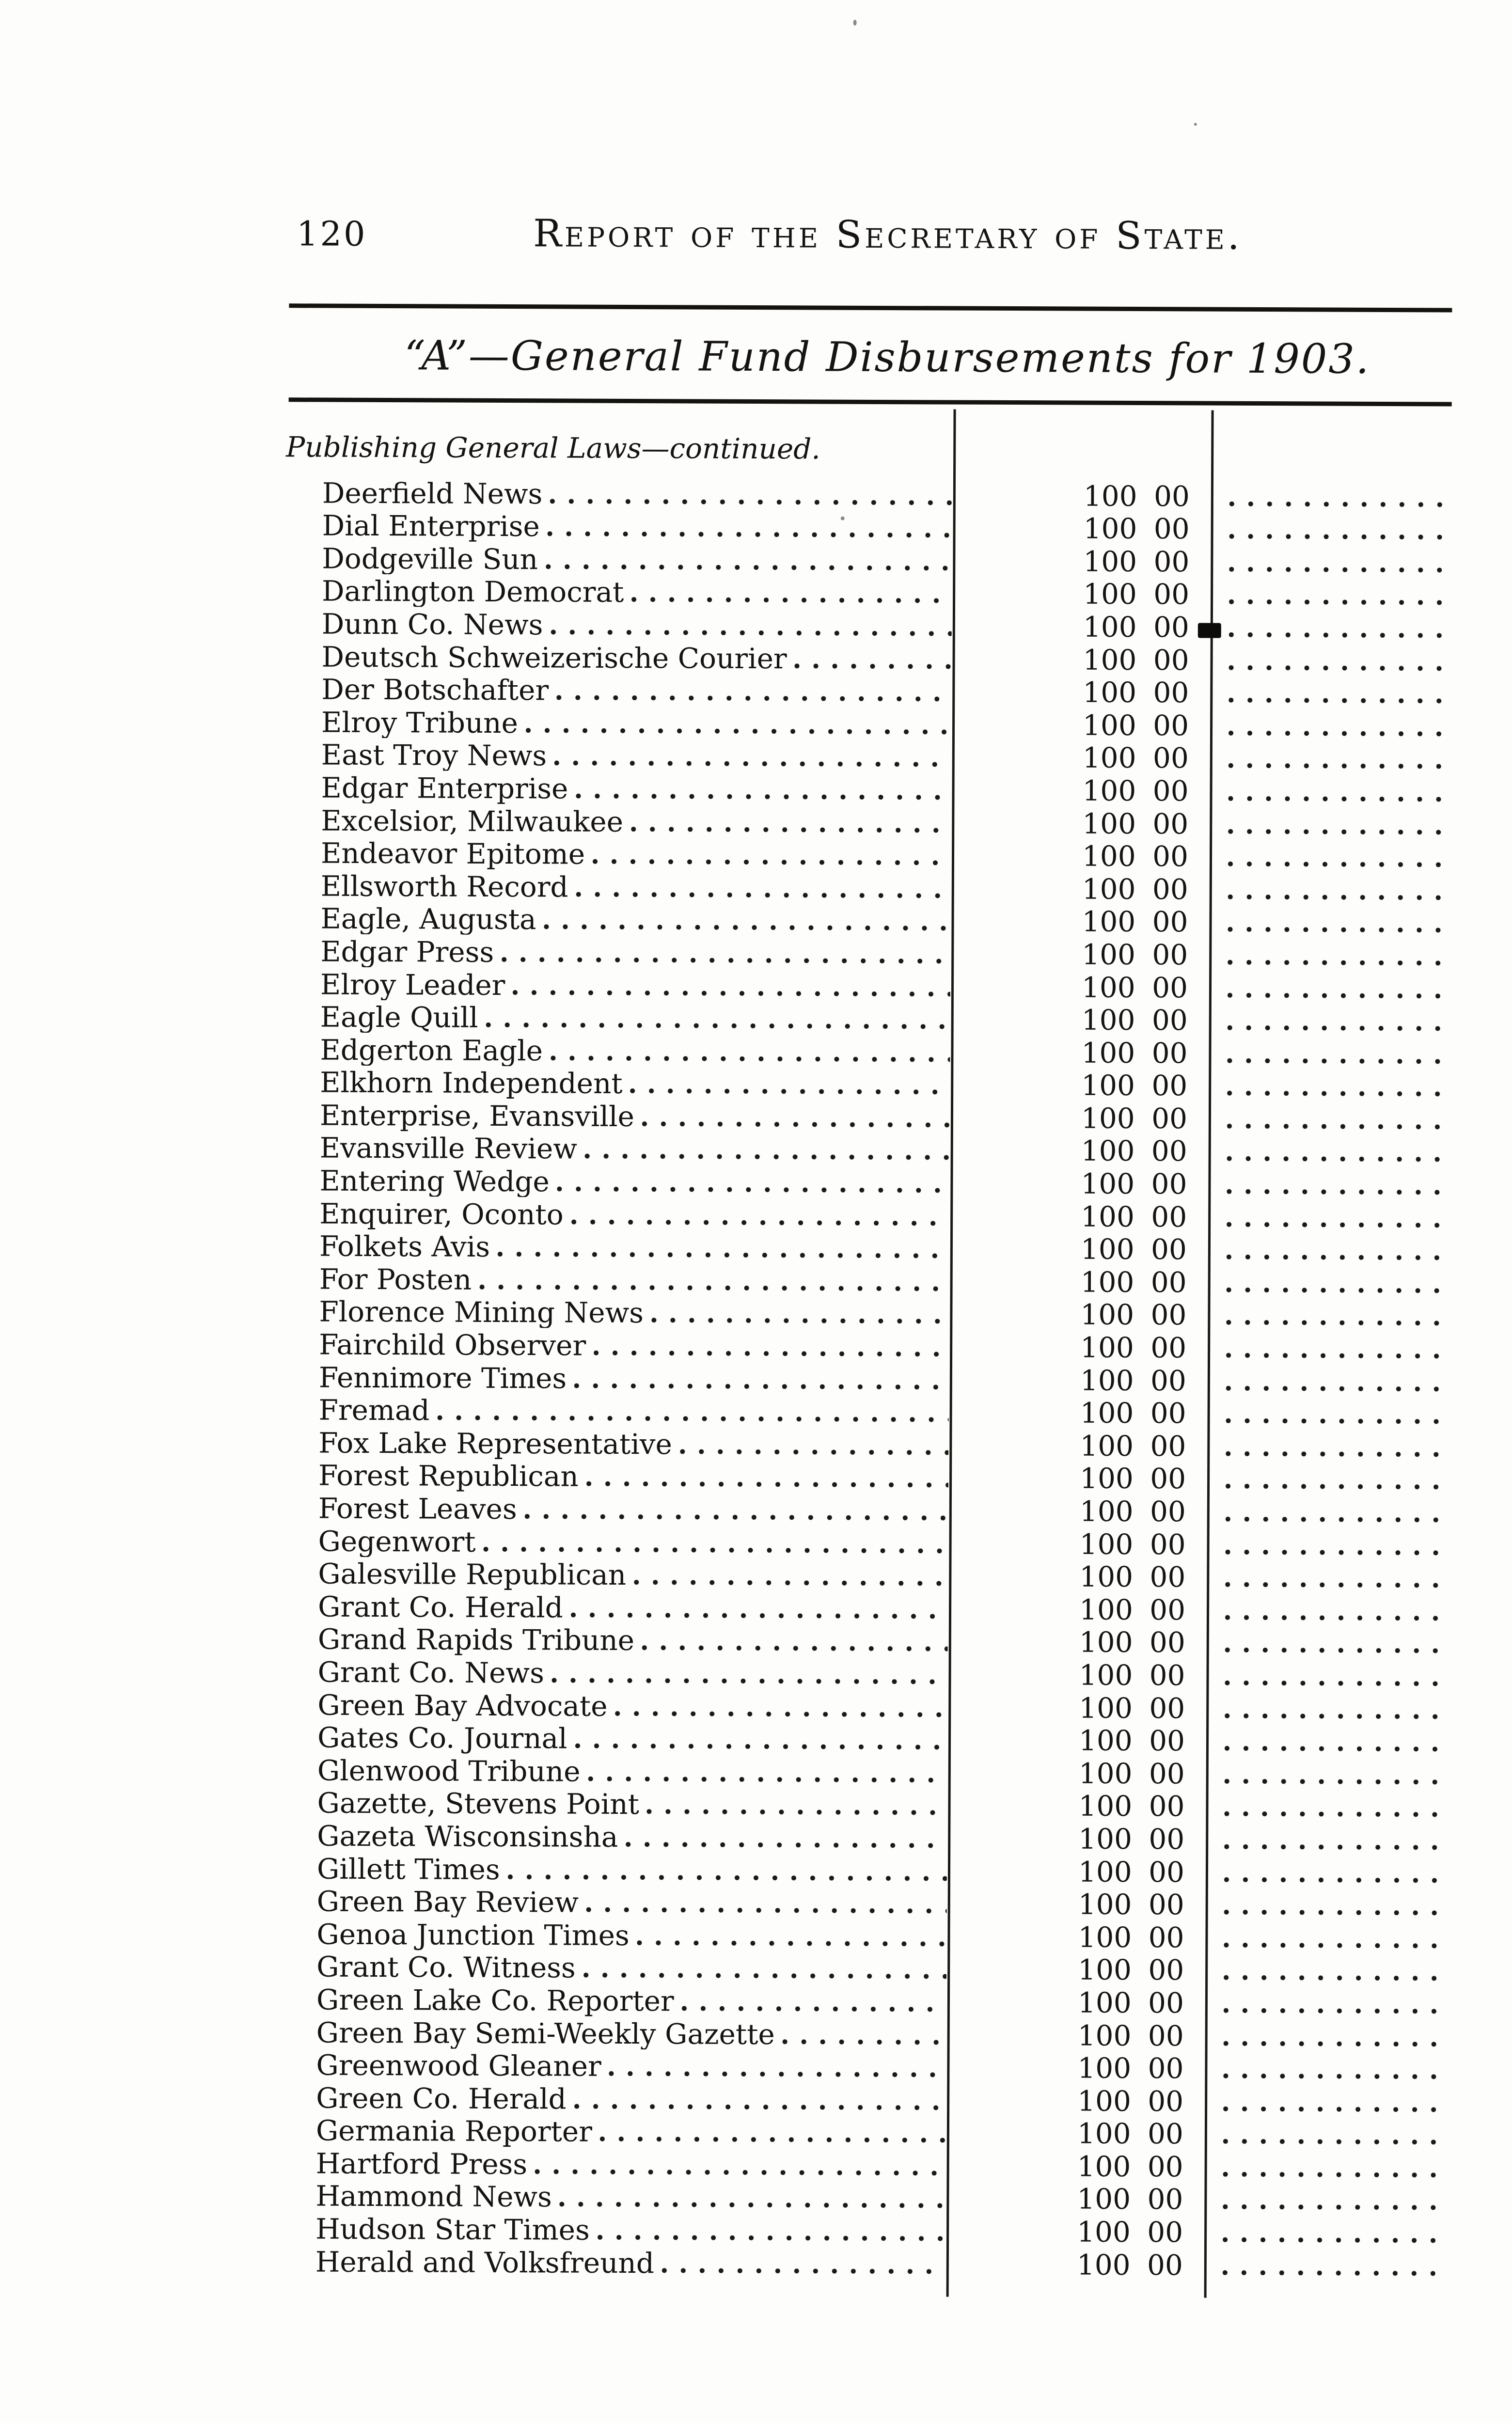 The image size is (1512, 2423). I want to click on newspaper-name: Dodgeville Sun, so click(430, 559).